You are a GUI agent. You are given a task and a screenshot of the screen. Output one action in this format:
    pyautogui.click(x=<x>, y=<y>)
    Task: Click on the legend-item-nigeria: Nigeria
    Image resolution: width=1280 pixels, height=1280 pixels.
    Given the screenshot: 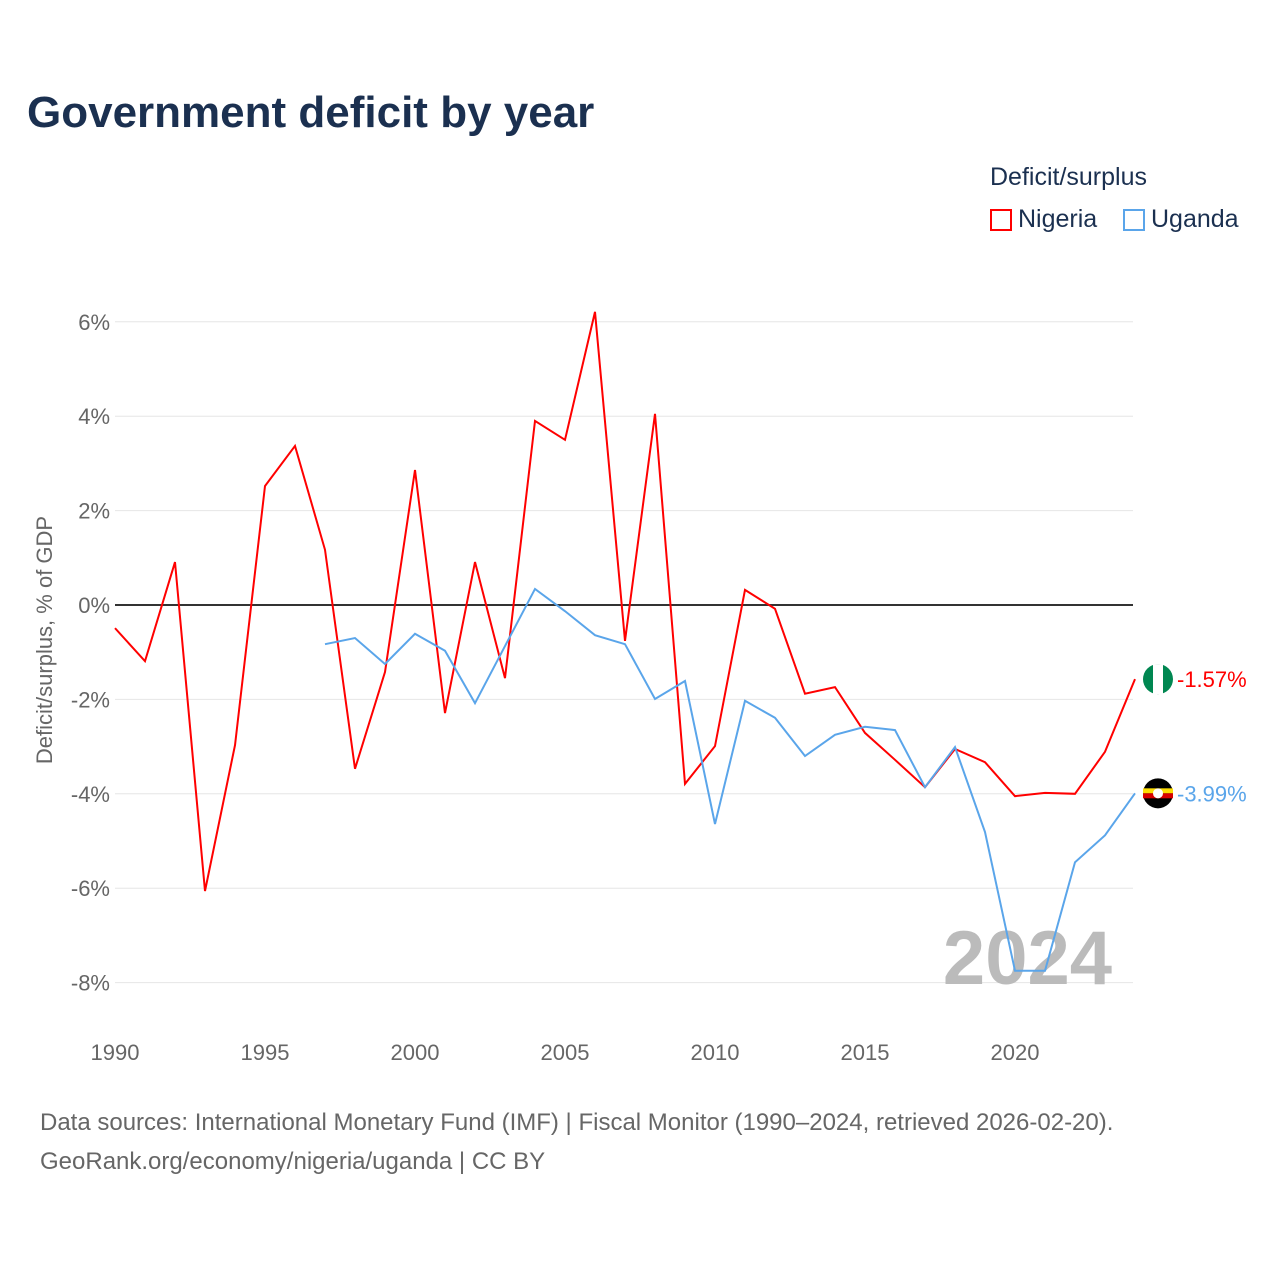 What is the action you would take?
    pyautogui.click(x=1043, y=219)
    